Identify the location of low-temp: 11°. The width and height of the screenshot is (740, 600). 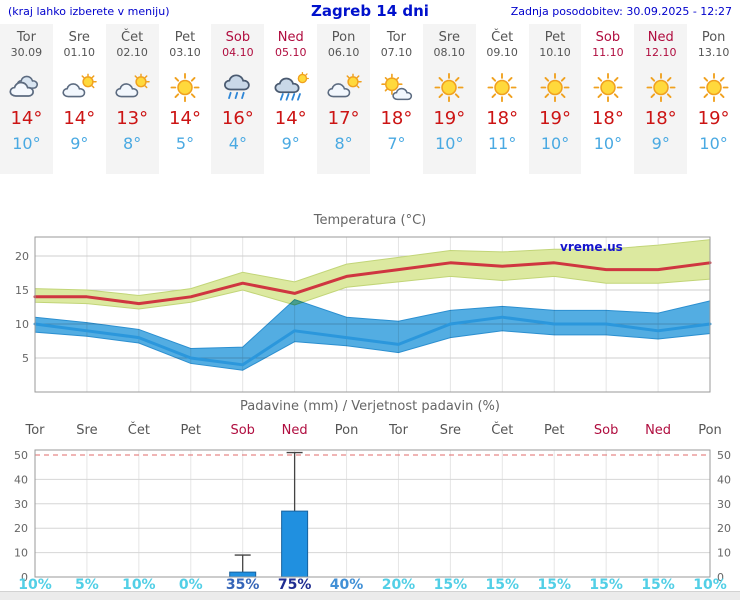
(502, 143).